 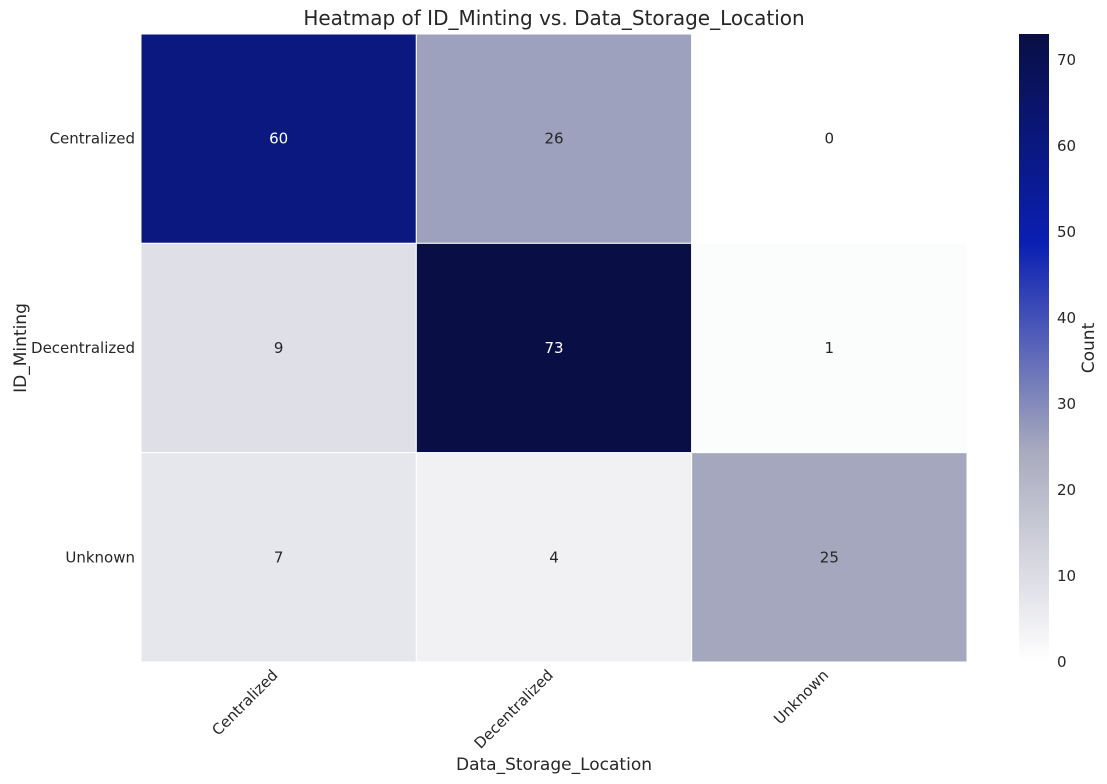 I want to click on cell-value-label: 1, so click(x=830, y=348).